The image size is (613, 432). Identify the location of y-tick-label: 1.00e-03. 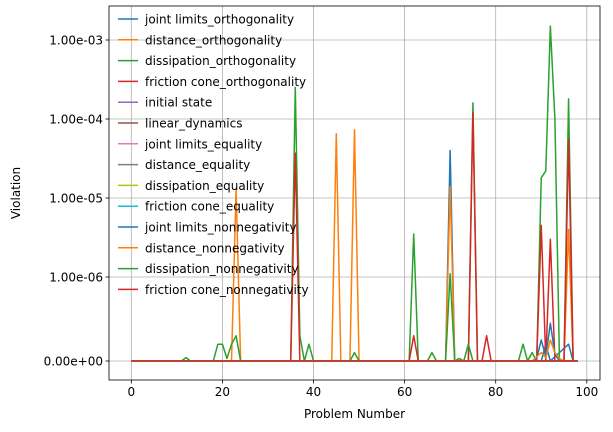
(76, 41).